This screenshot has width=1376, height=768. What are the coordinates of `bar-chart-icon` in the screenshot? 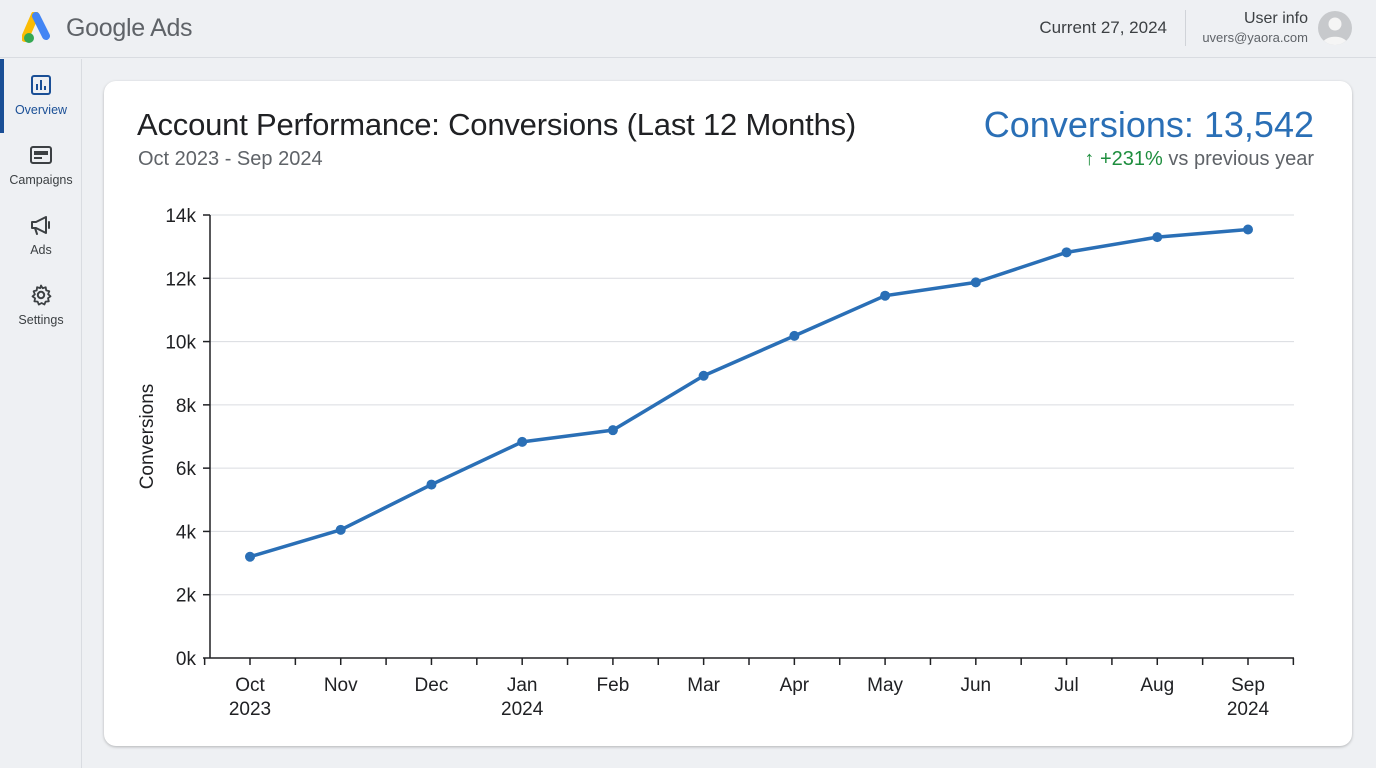 It's located at (41, 85).